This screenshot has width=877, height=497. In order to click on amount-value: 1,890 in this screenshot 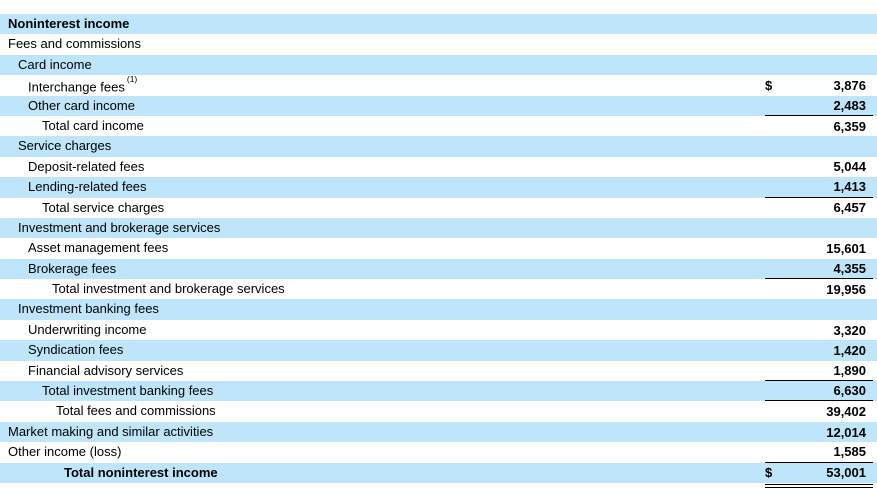, I will do `click(849, 370)`.